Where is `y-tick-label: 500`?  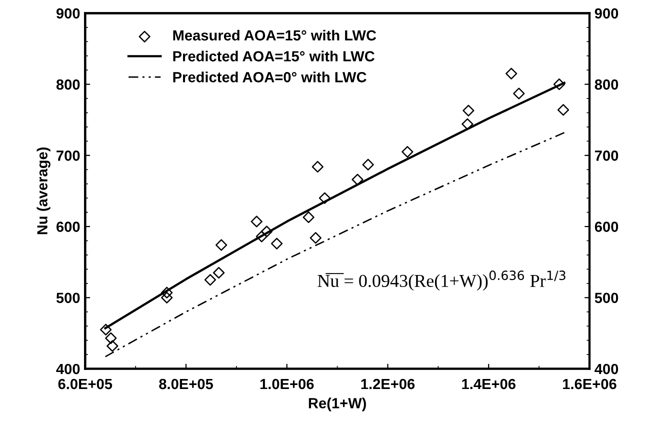
y-tick-label: 500 is located at coordinates (68, 298).